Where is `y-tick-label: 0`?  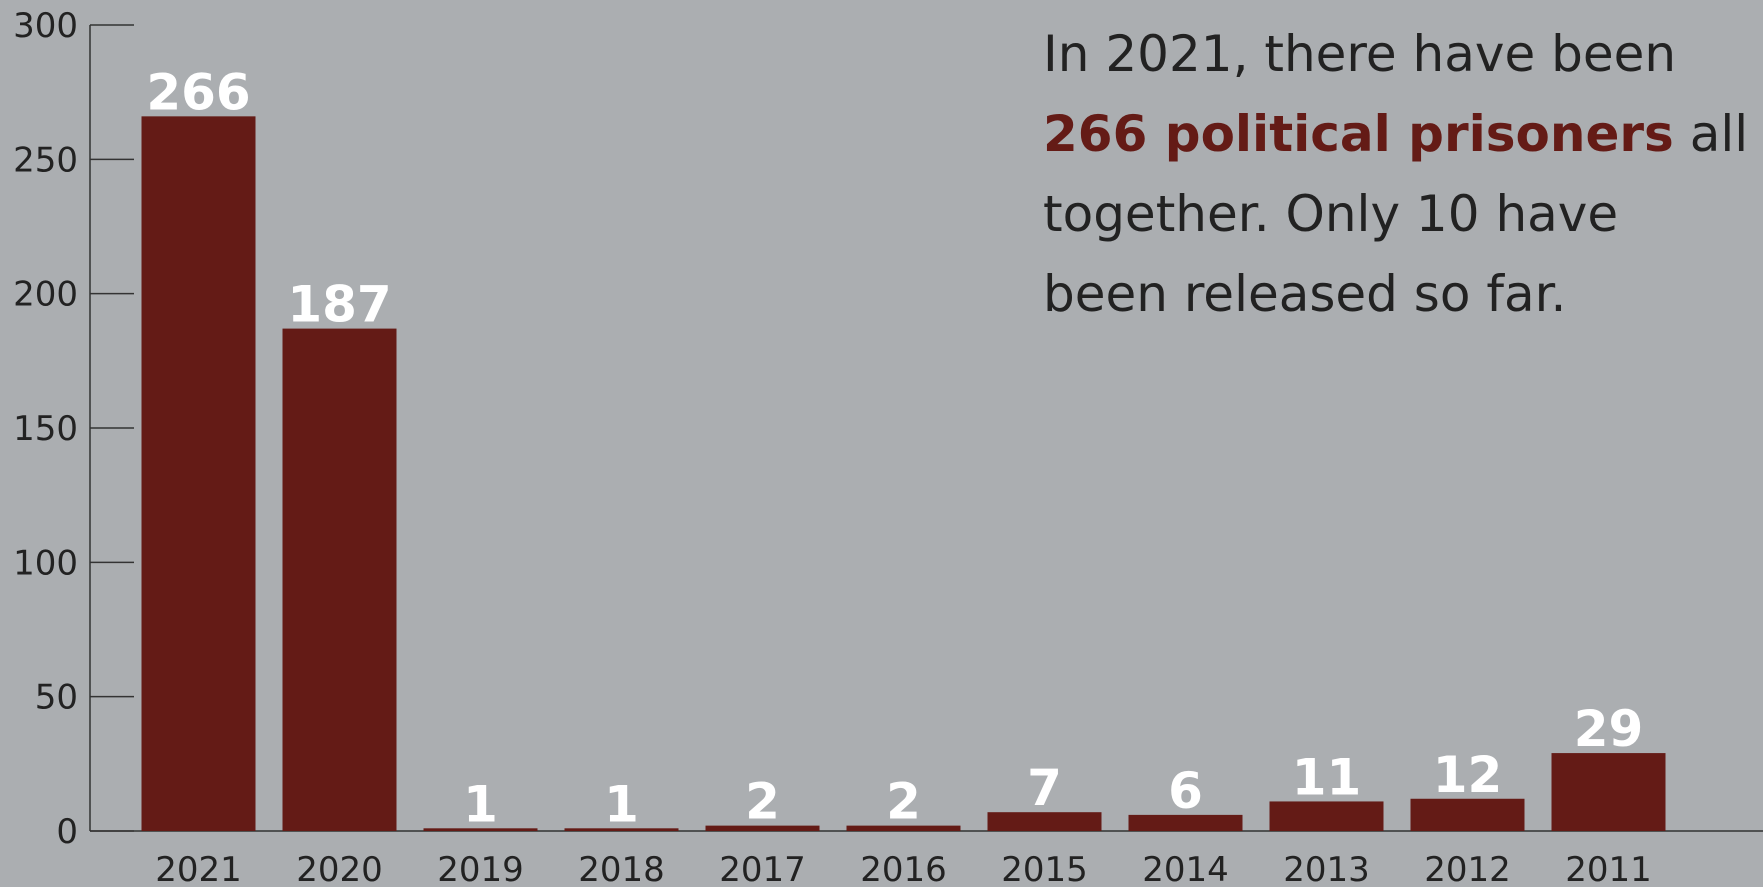 y-tick-label: 0 is located at coordinates (67, 832).